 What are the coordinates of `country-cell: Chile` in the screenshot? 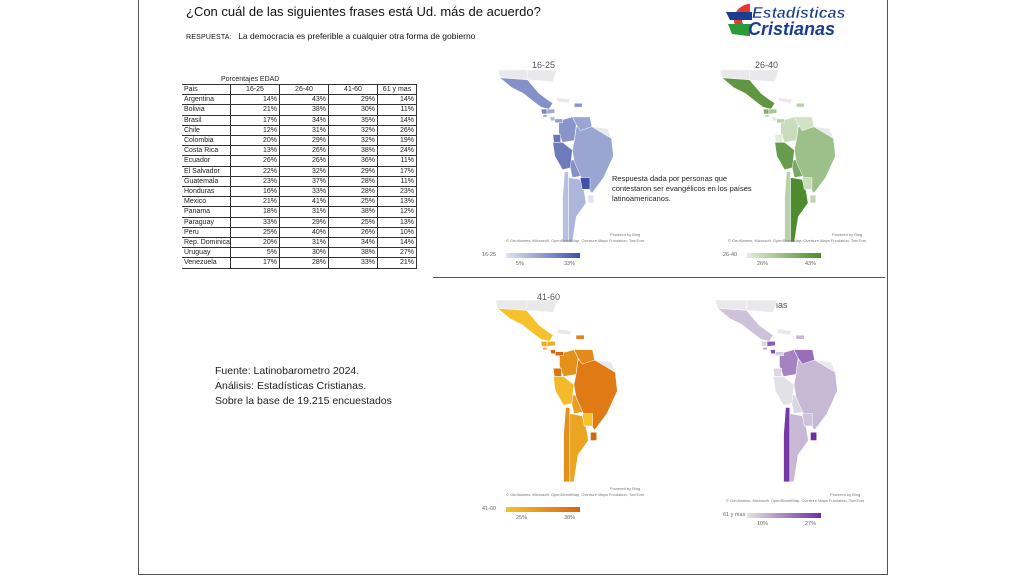 It's located at (206, 130).